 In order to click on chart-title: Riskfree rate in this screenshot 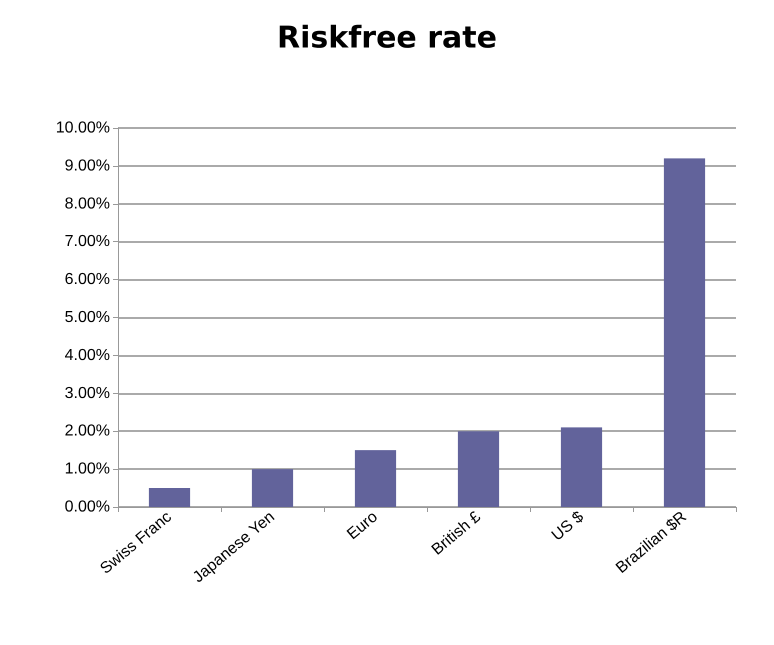, I will do `click(387, 38)`.